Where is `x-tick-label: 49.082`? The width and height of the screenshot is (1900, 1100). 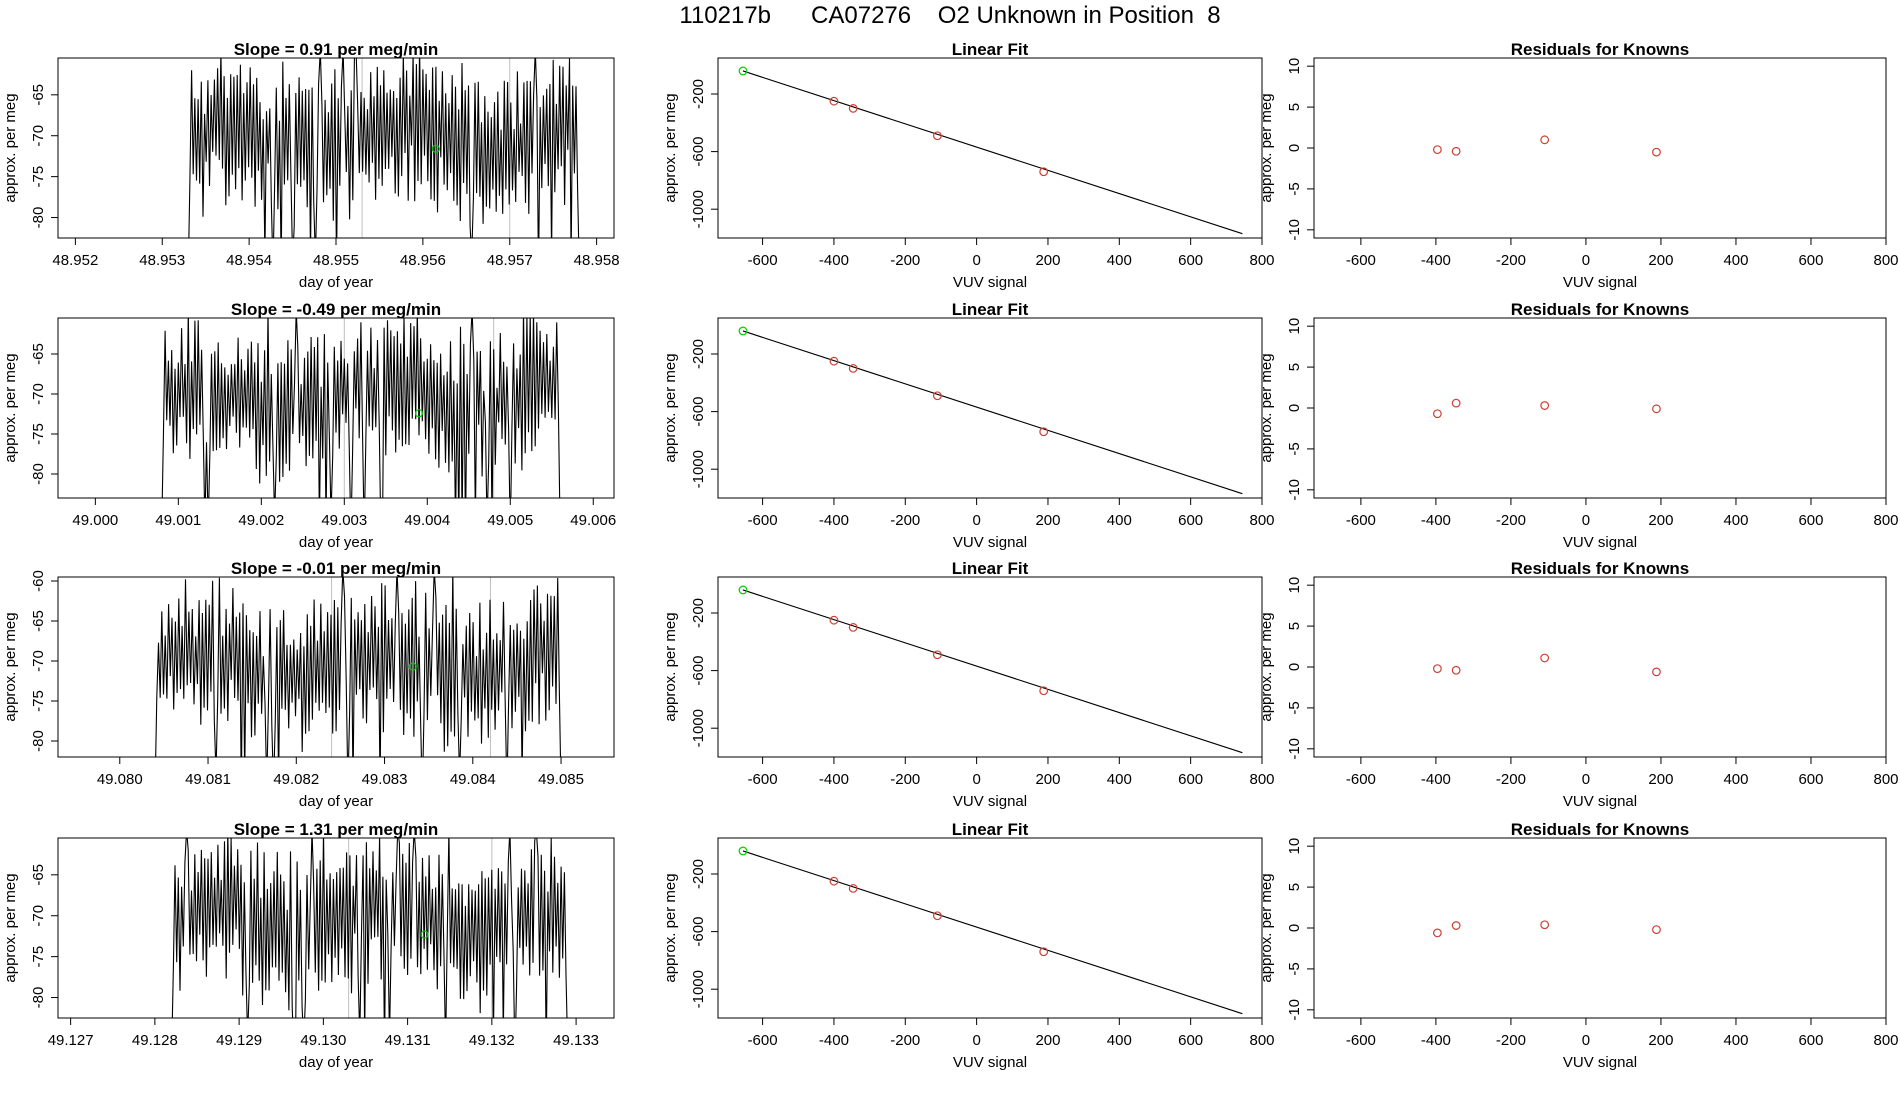 x-tick-label: 49.082 is located at coordinates (296, 779).